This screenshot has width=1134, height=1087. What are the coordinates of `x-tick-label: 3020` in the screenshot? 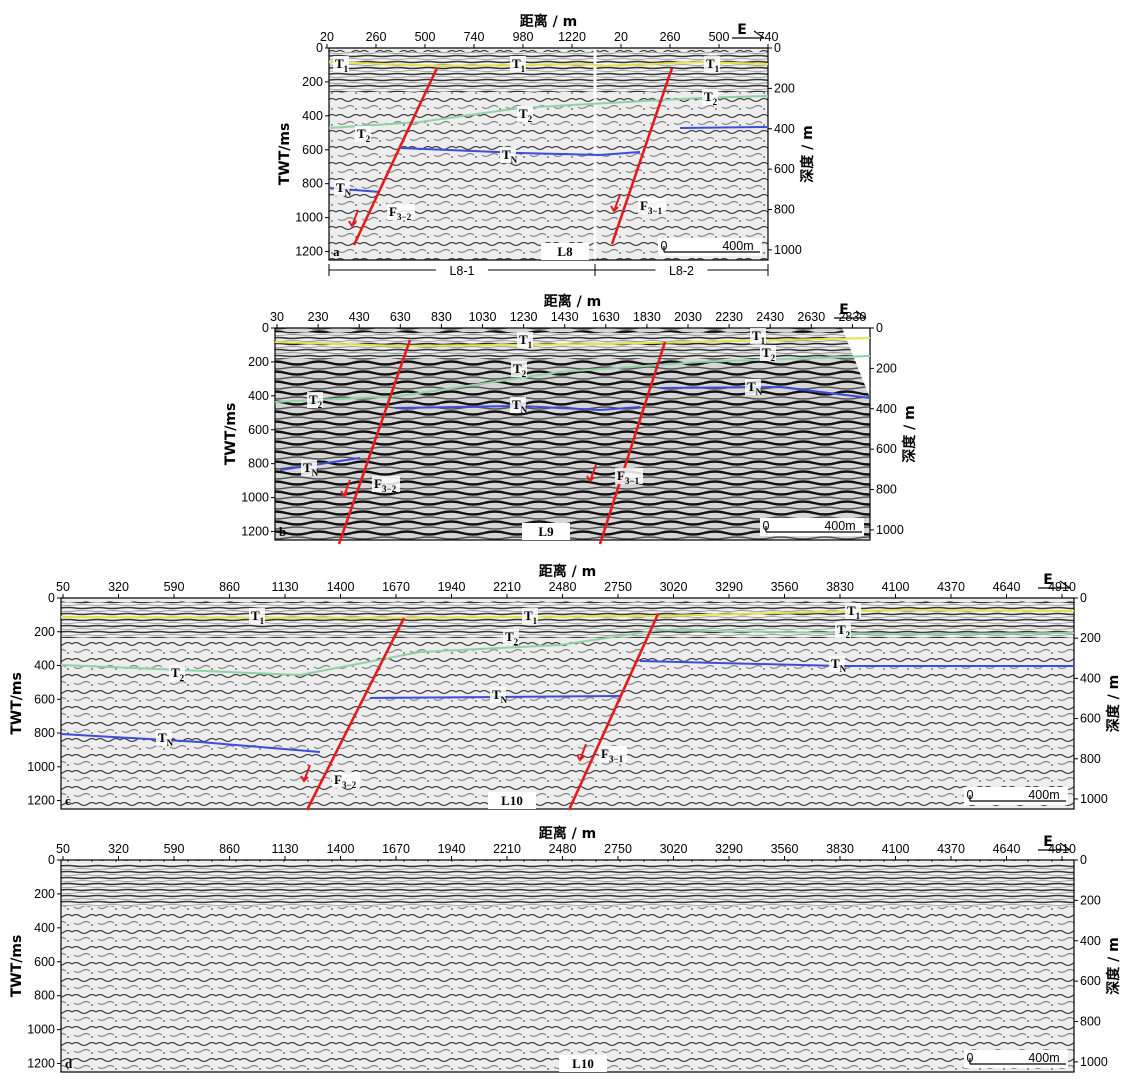 It's located at (674, 849).